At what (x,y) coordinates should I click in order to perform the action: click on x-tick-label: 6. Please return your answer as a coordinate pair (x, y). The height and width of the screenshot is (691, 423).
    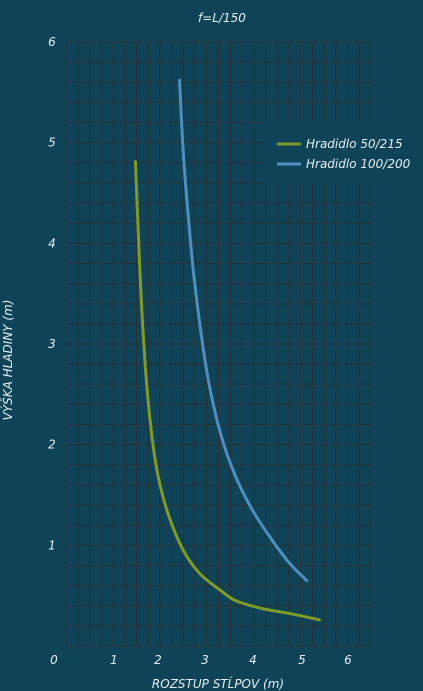
    Looking at the image, I should click on (348, 660).